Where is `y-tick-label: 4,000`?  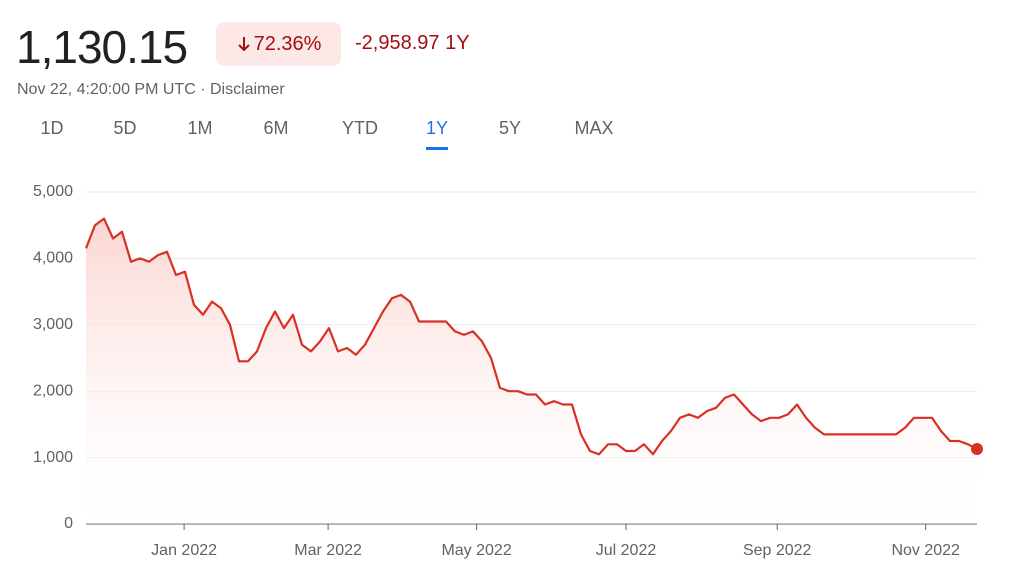
y-tick-label: 4,000 is located at coordinates (53, 258).